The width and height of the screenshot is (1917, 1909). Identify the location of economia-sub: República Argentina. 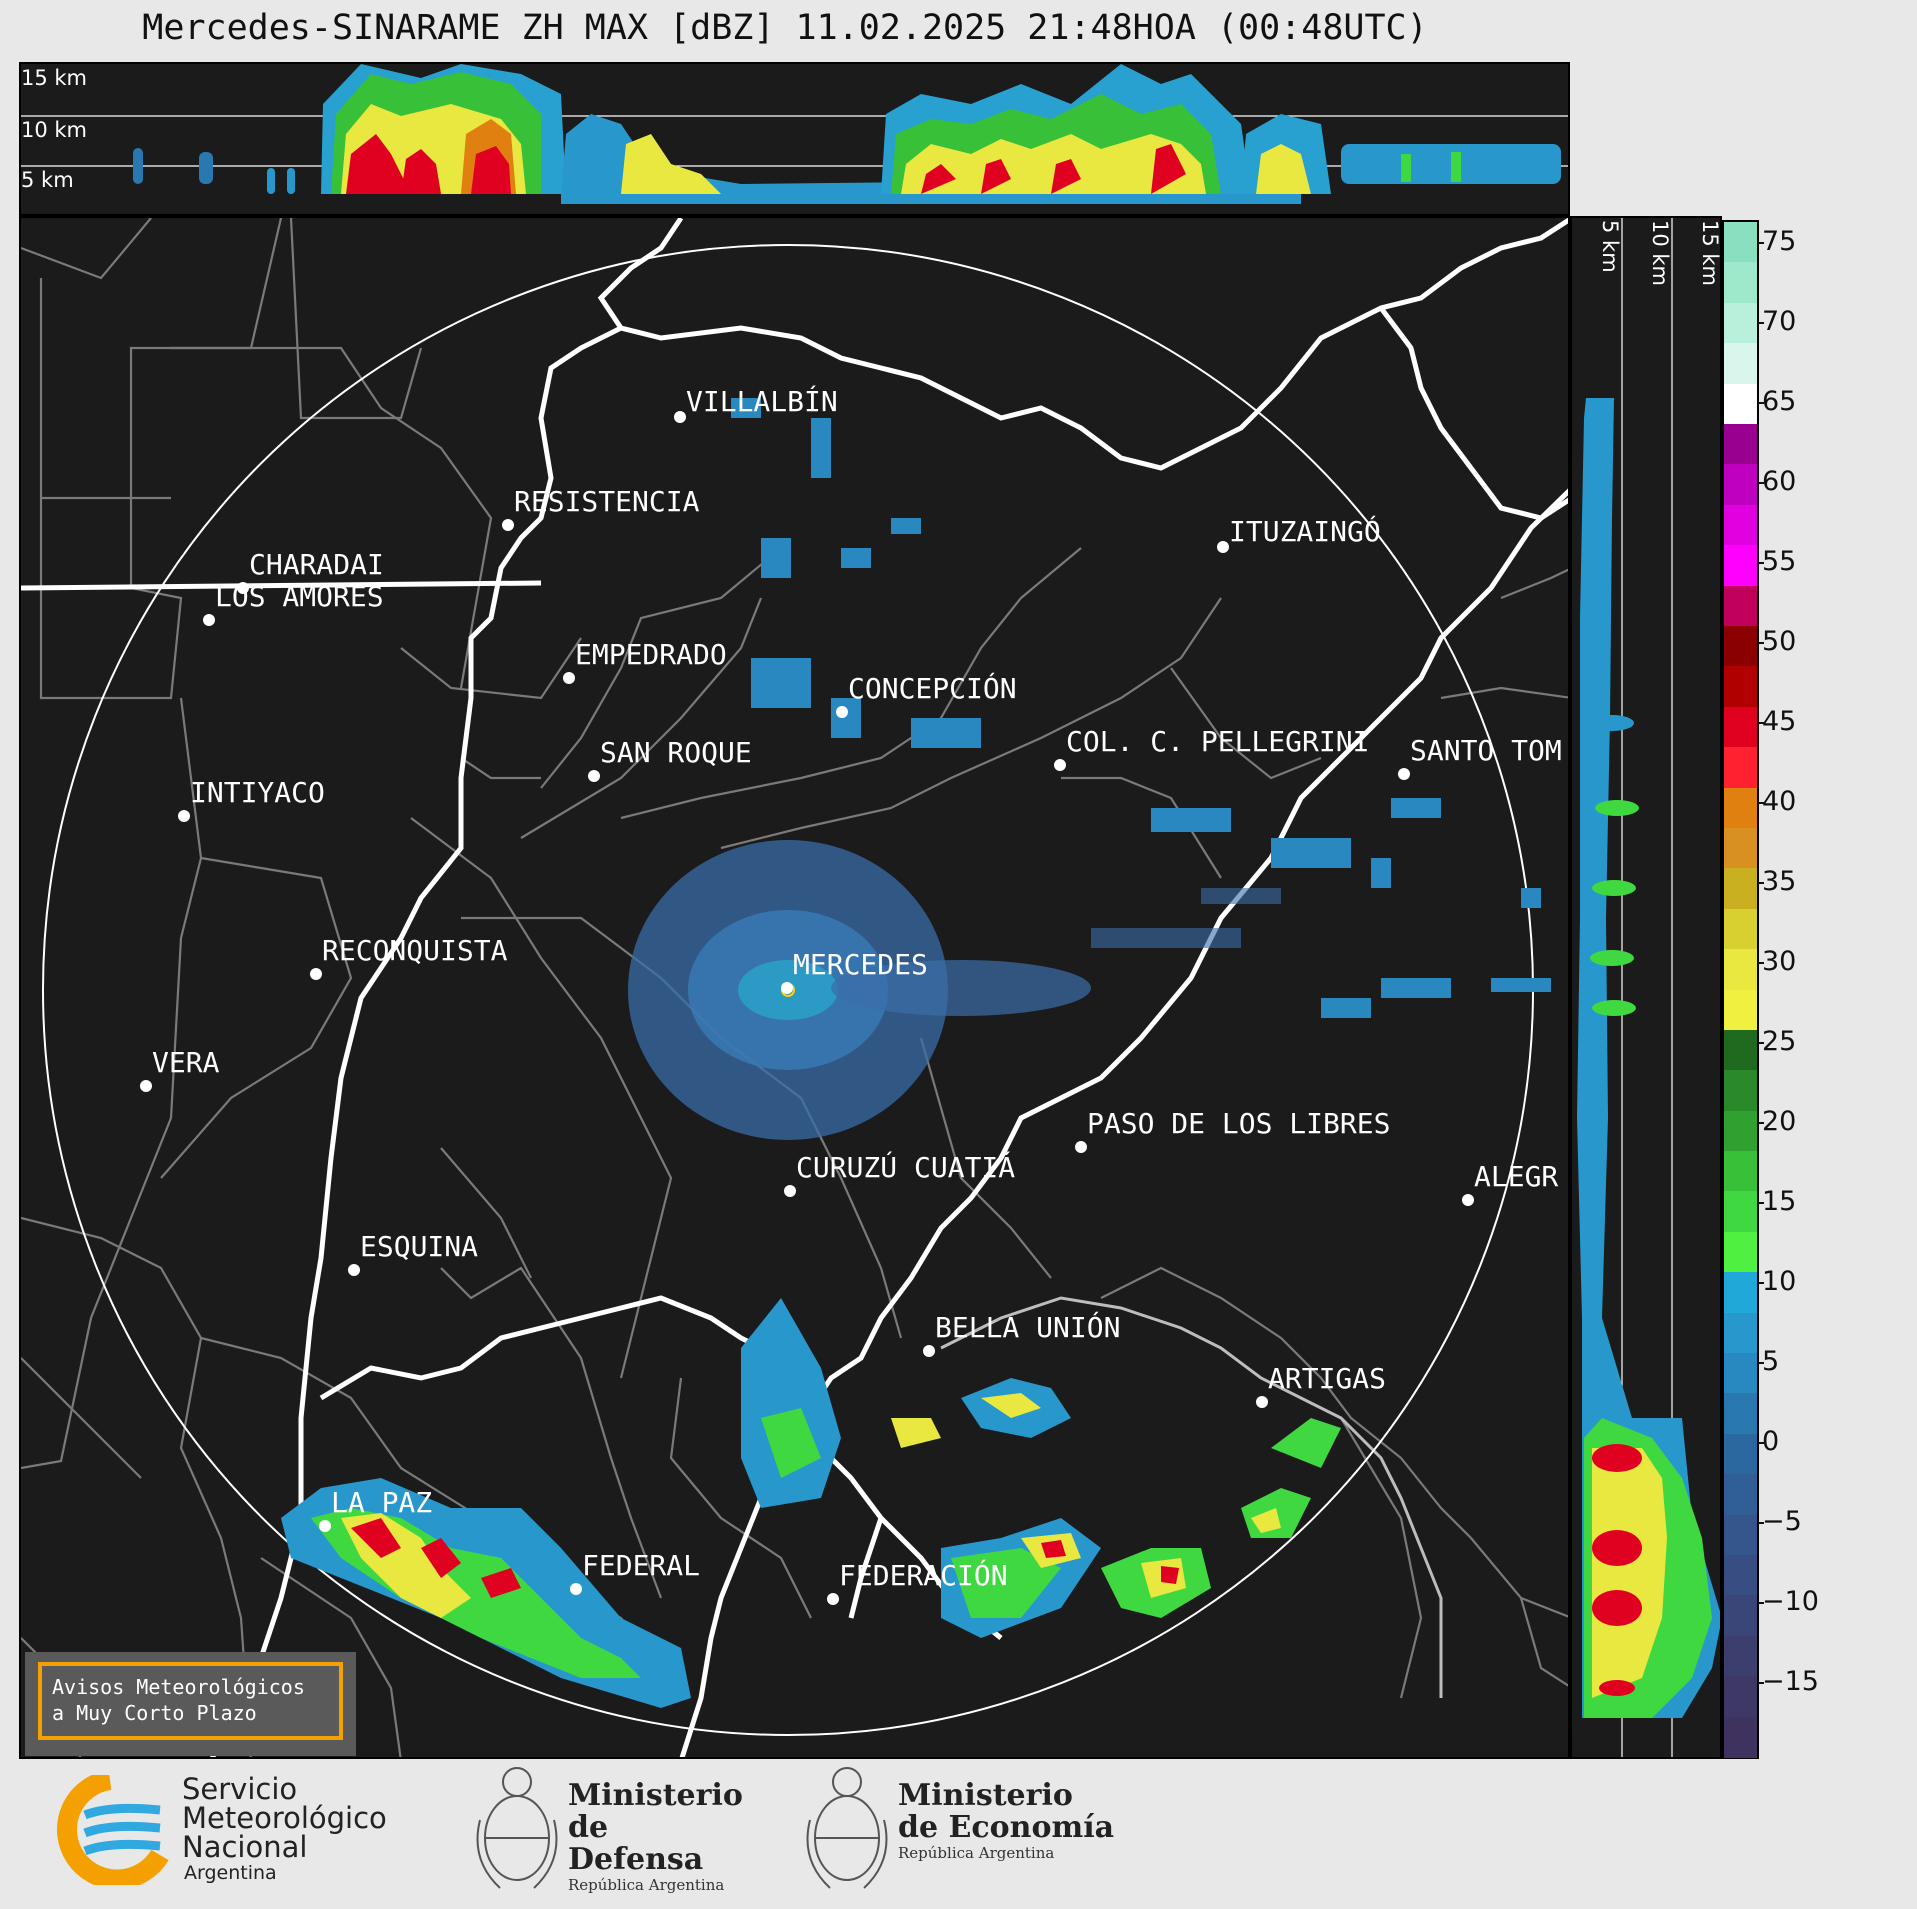
(976, 1853).